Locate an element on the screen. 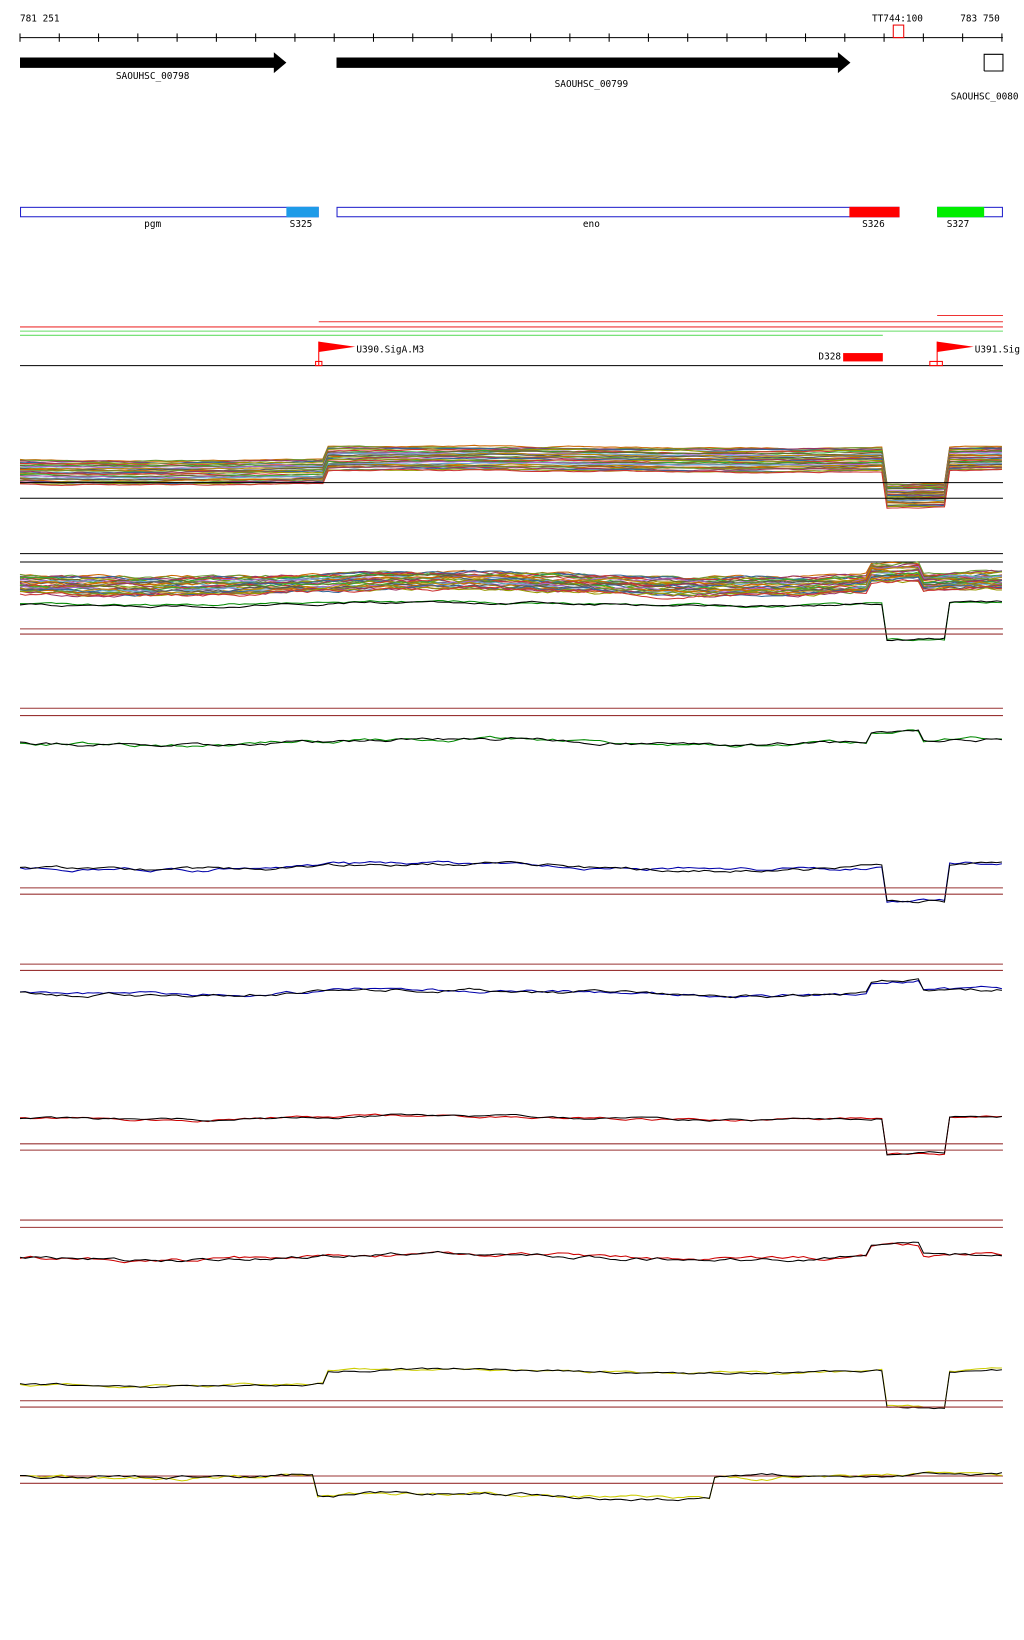  gene-flag is located at coordinates (993, 62).